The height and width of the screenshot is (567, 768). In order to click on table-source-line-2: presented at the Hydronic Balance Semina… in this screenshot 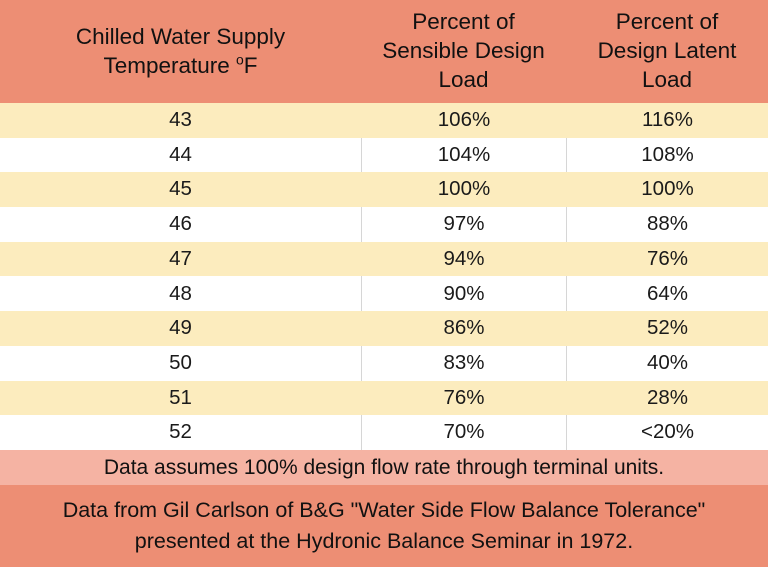, I will do `click(384, 540)`.